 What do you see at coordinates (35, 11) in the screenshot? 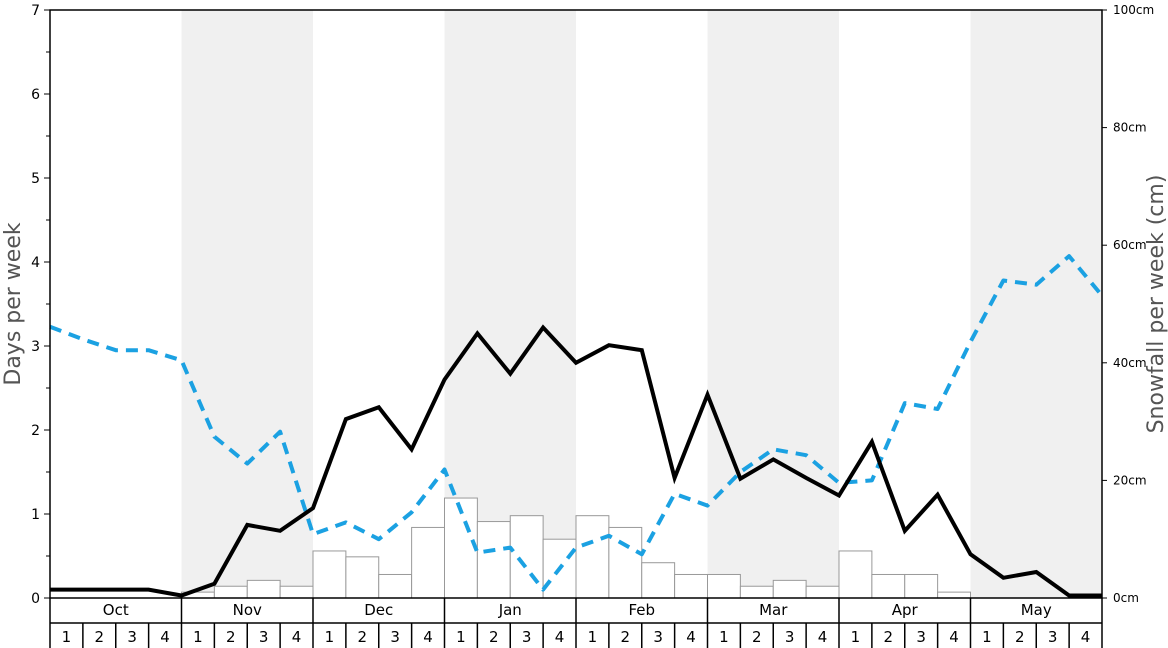
I see `left-tick-label: 7` at bounding box center [35, 11].